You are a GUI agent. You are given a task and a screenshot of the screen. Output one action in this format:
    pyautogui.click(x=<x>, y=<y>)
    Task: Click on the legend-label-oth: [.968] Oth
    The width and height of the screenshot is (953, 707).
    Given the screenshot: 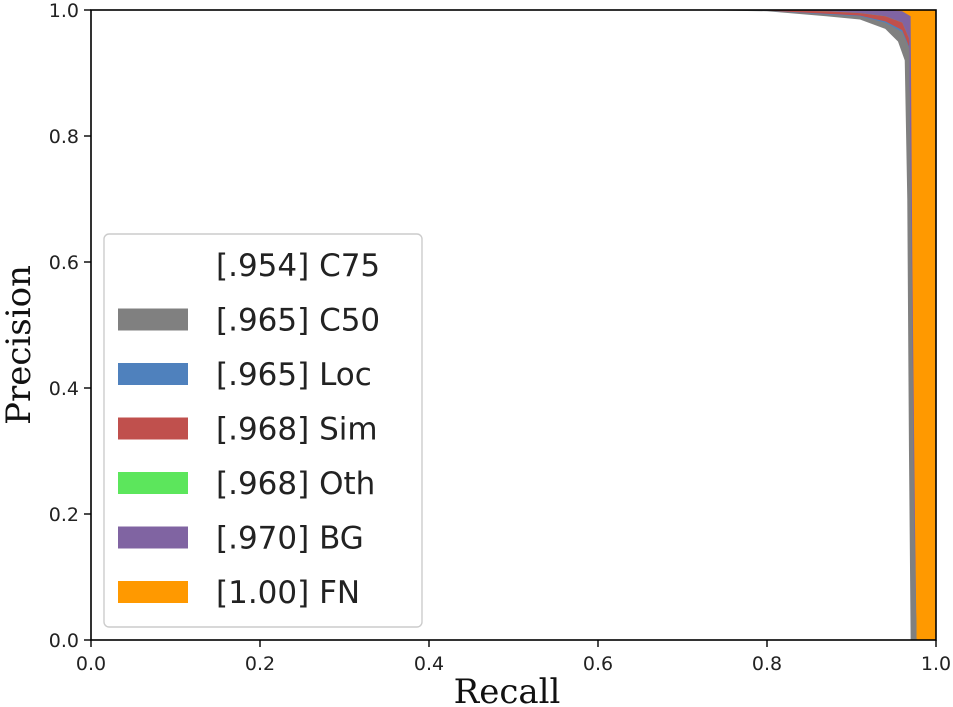 What is the action you would take?
    pyautogui.click(x=295, y=484)
    